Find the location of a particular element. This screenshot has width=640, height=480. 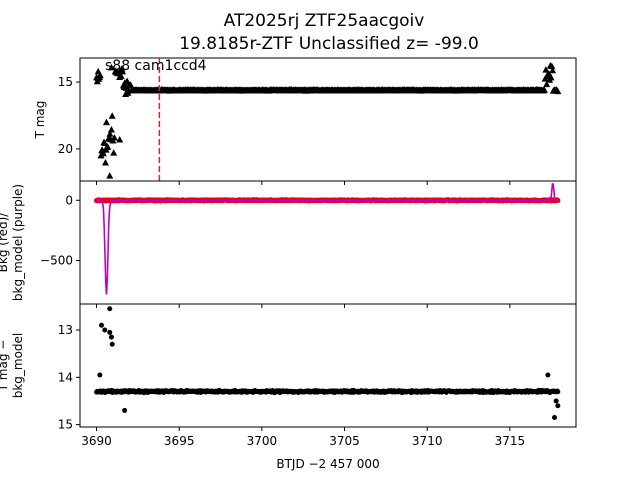

x-tick-label: 3715 is located at coordinates (510, 441).